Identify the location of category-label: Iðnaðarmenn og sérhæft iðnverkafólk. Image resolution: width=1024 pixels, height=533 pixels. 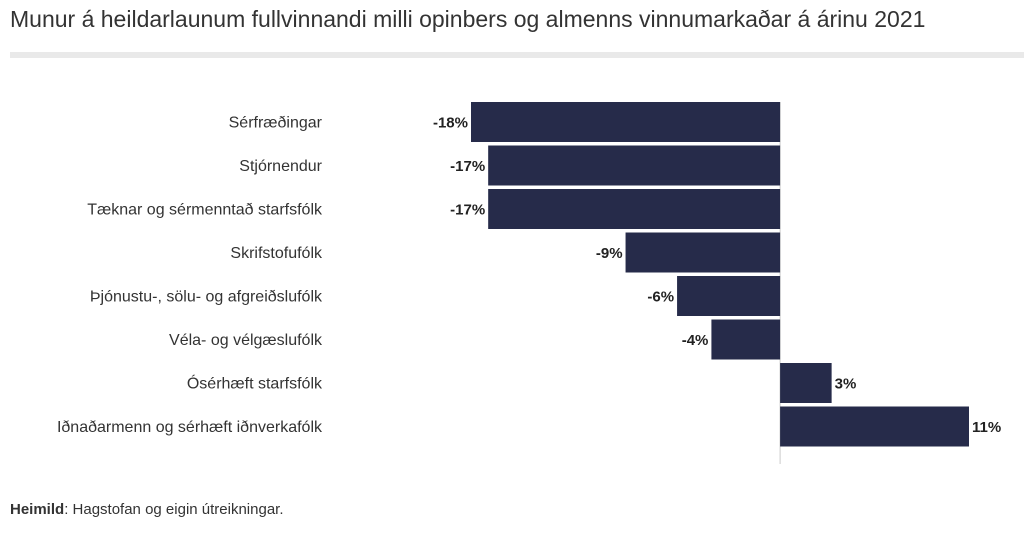
(190, 427).